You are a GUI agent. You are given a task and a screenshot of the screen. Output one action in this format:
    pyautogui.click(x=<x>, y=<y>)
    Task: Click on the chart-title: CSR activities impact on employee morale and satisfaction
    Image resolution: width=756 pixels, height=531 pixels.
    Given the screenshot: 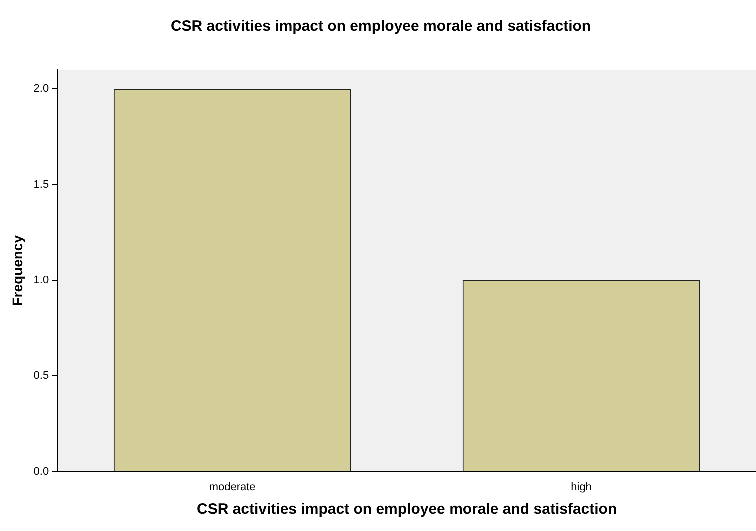 What is the action you would take?
    pyautogui.click(x=381, y=27)
    